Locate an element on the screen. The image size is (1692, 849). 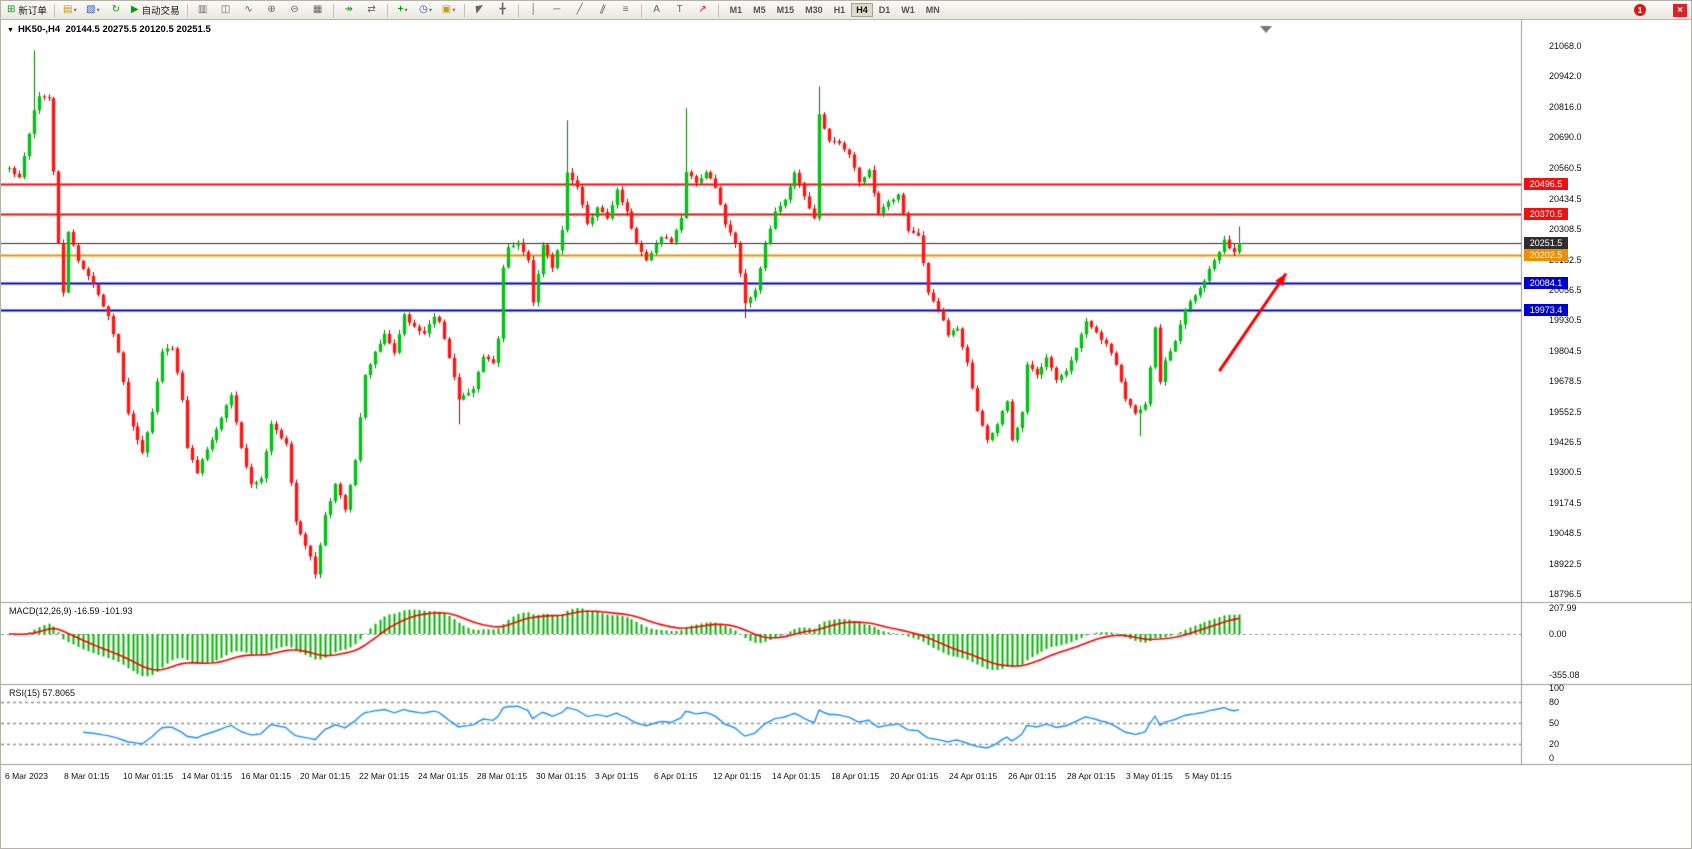
new-order-button: ⊞ 新订单 is located at coordinates (27, 10).